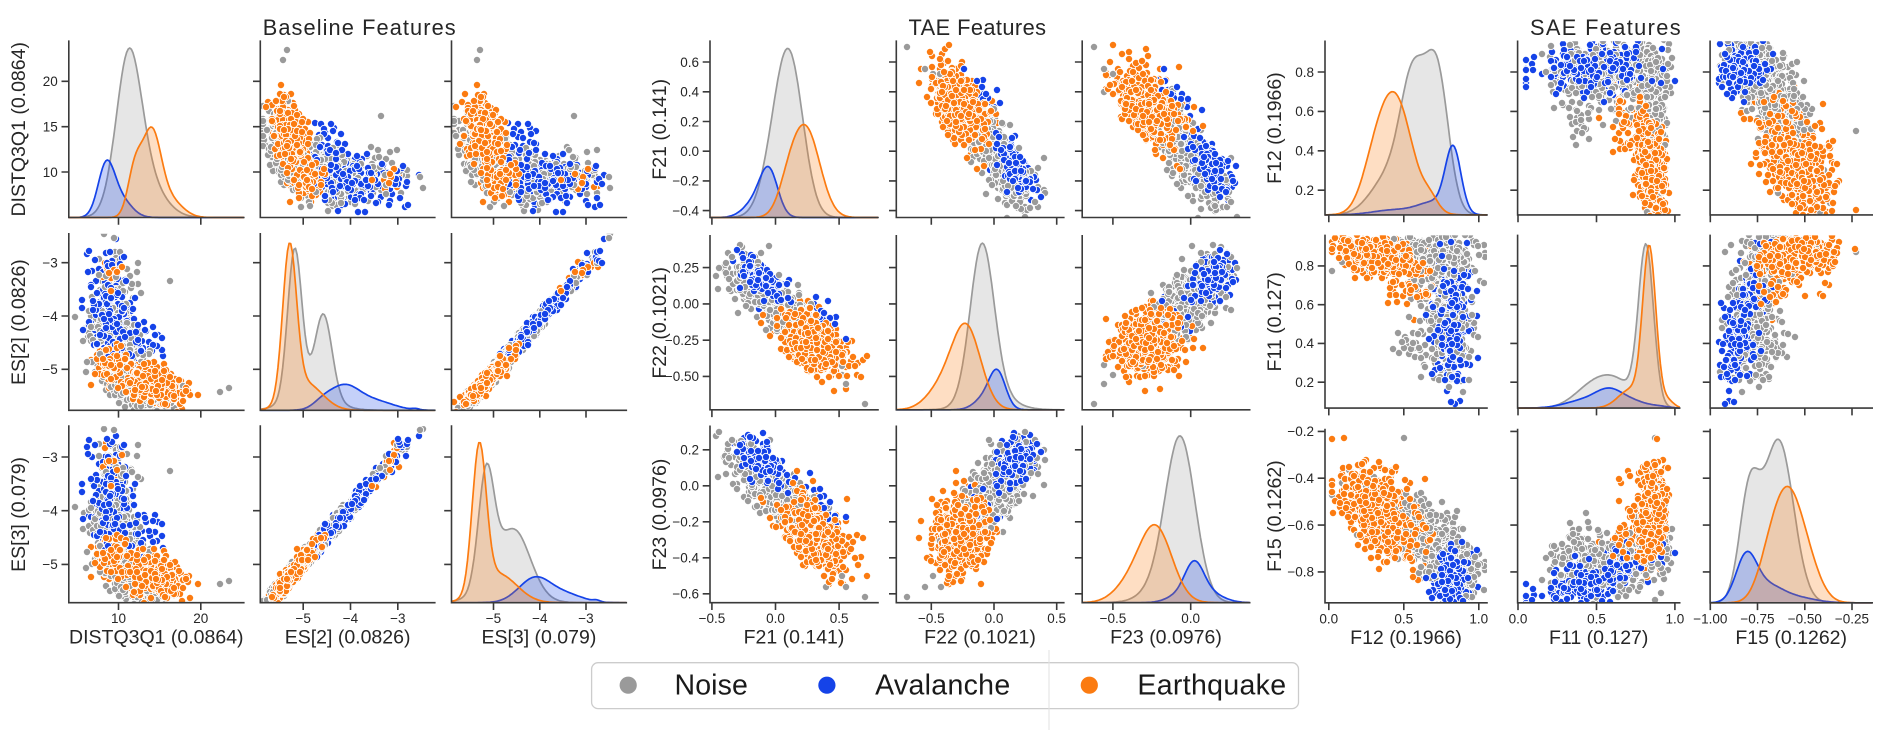 The height and width of the screenshot is (730, 1892). I want to click on svg-text: Avalanche, so click(942, 685).